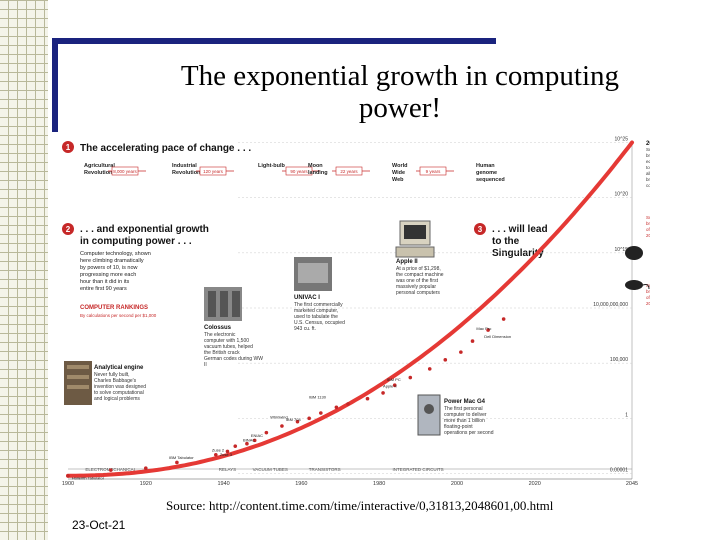  Describe the element at coordinates (278, 416) in the screenshot. I see `point-label-7: Whirlwind` at that location.